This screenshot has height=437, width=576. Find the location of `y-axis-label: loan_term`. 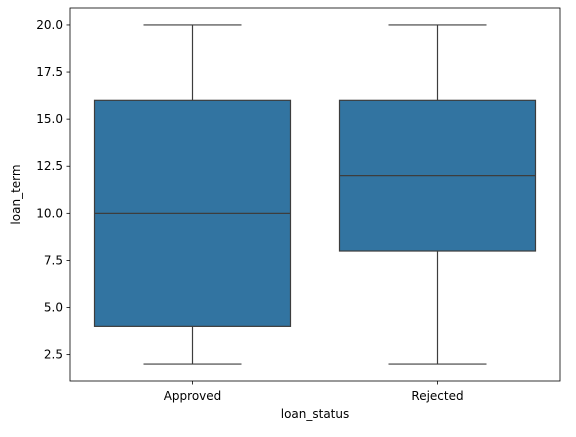

y-axis-label: loan_term is located at coordinates (16, 194).